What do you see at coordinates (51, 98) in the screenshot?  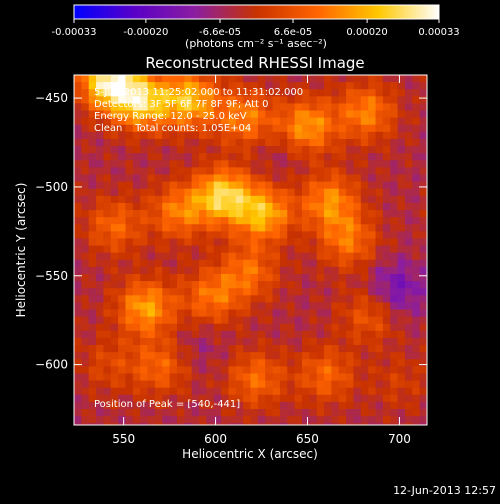 I see `y-tick-label: −450` at bounding box center [51, 98].